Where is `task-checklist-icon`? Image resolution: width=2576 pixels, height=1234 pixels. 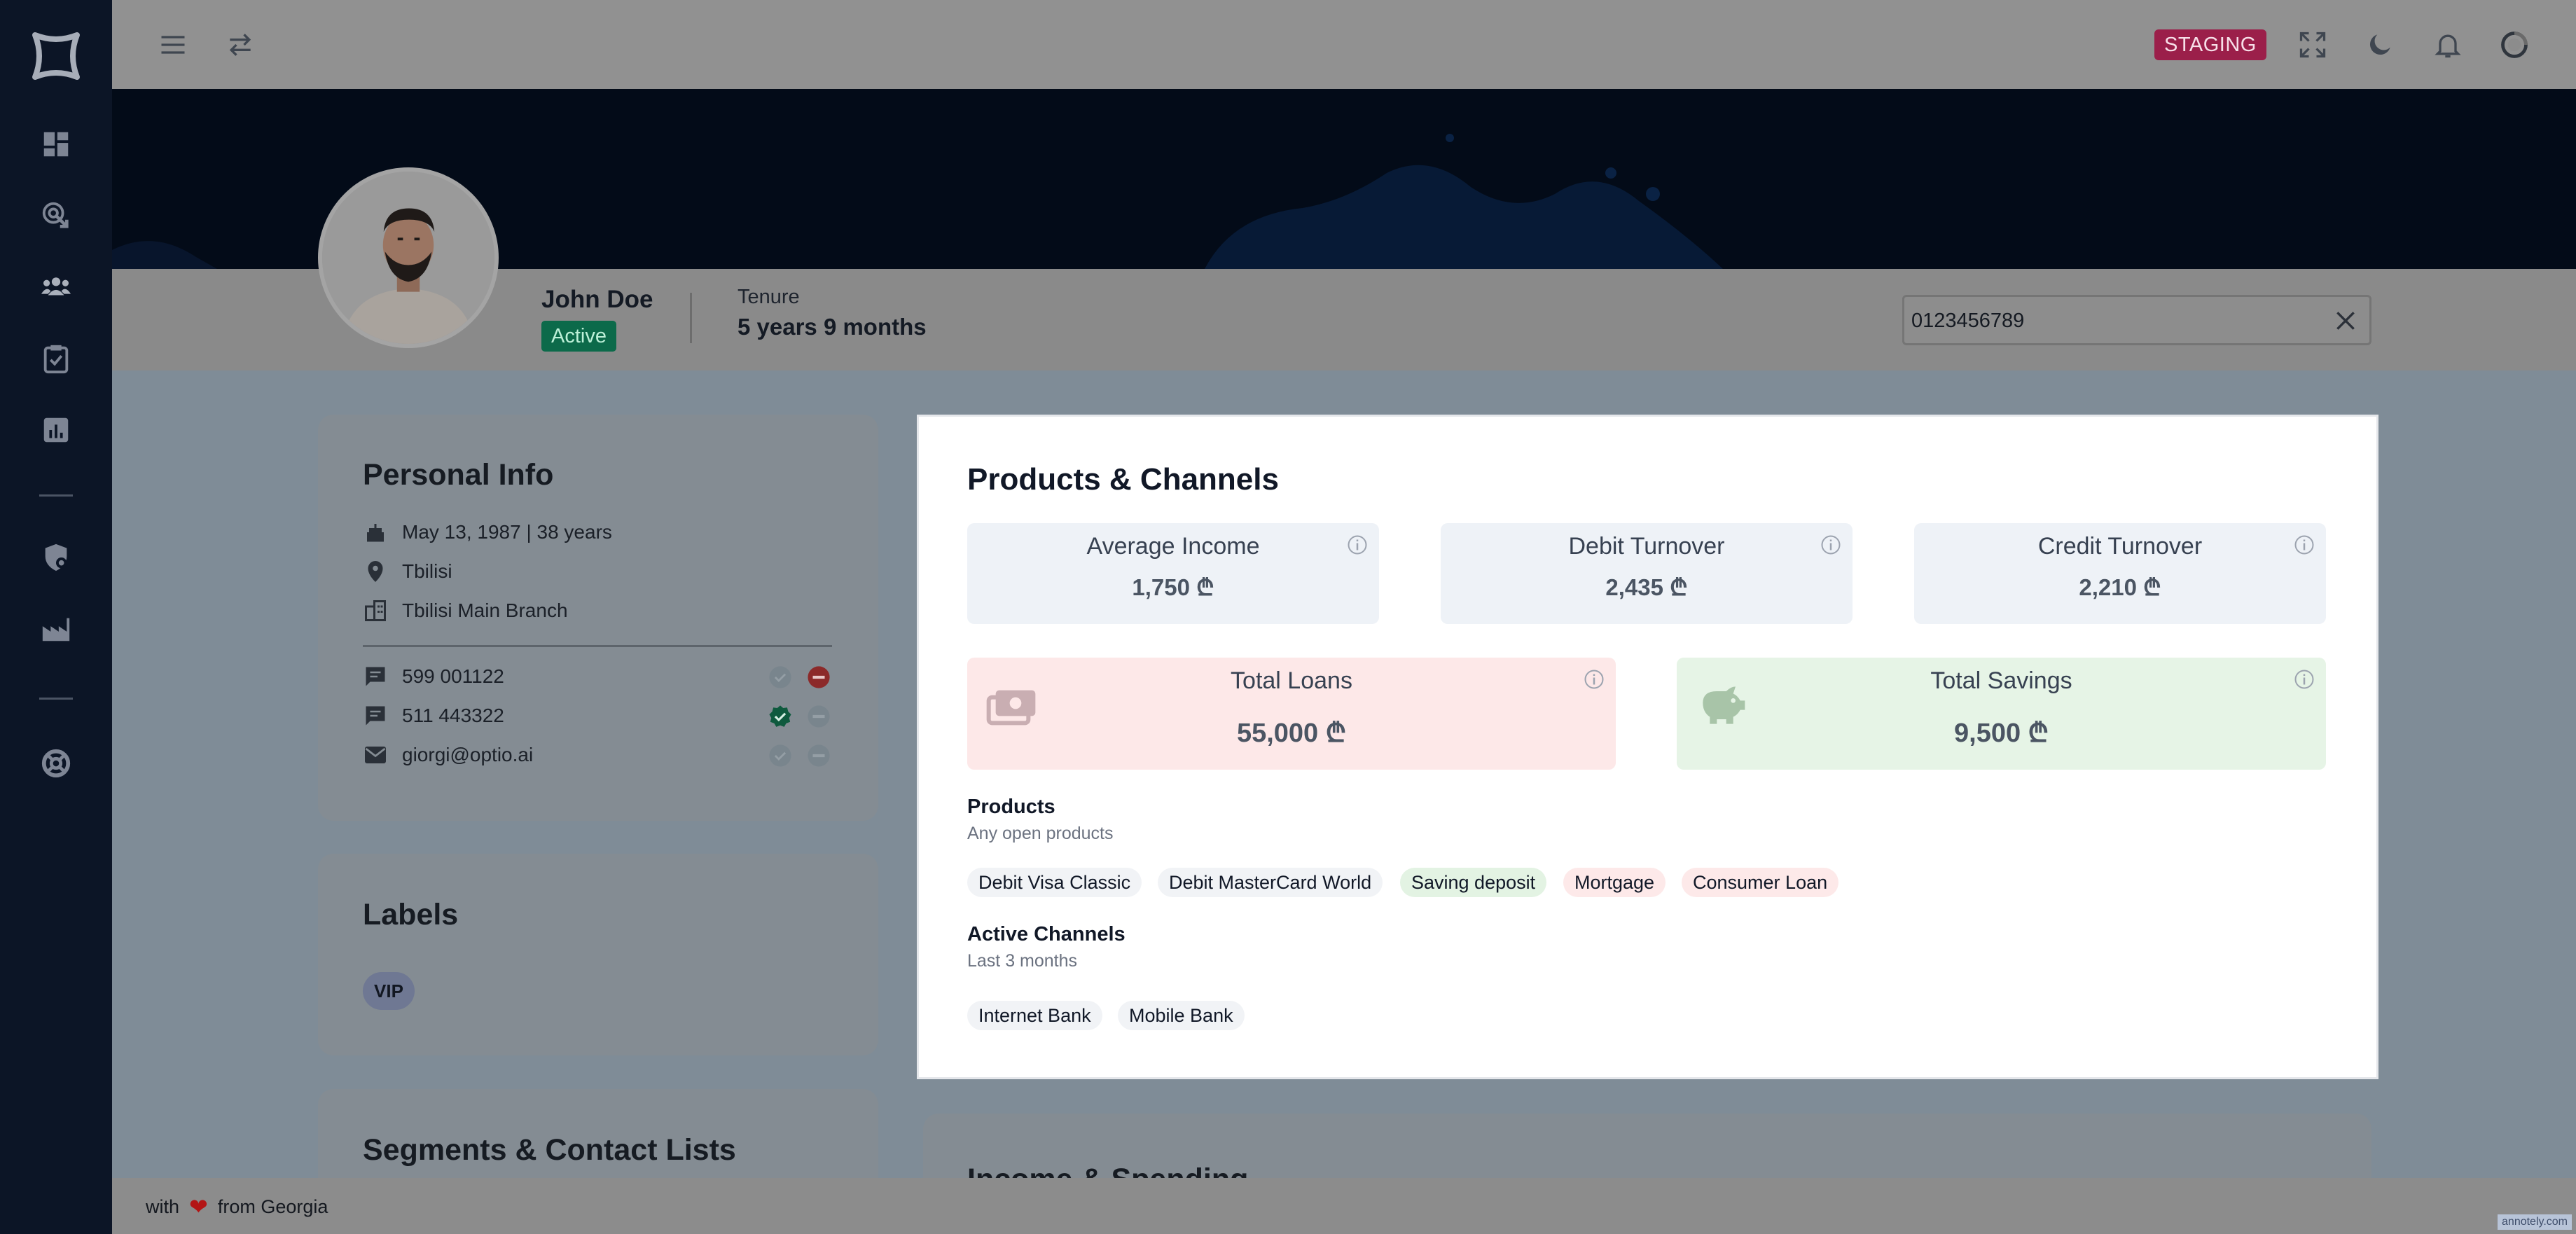
task-checklist-icon is located at coordinates (56, 359).